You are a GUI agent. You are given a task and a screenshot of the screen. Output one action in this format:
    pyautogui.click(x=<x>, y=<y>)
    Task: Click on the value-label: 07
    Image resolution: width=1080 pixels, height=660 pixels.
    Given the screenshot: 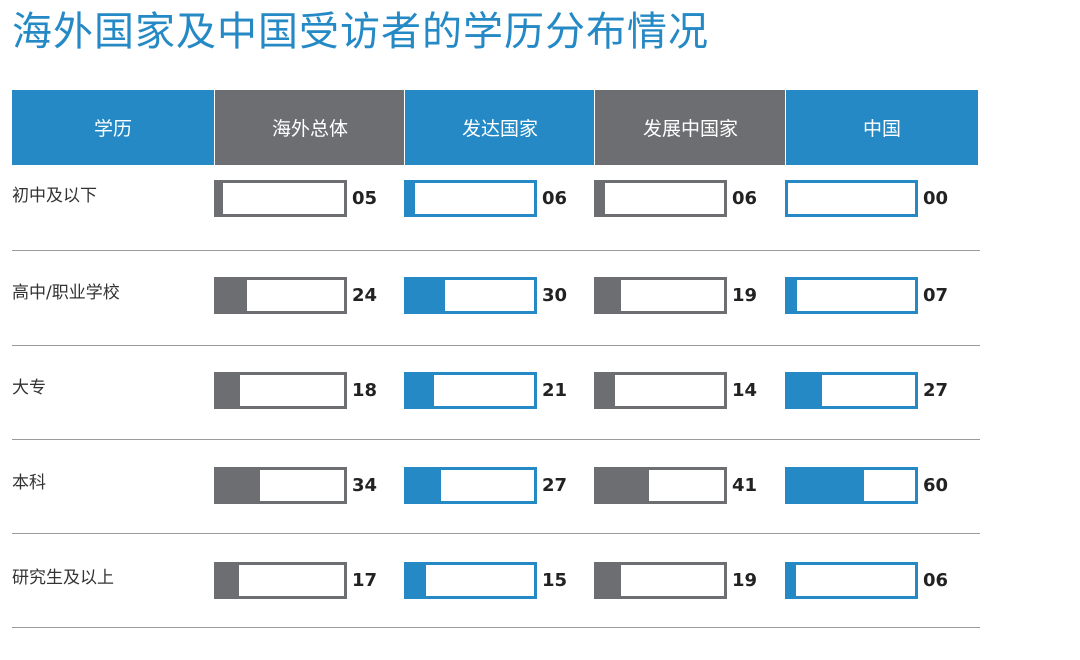 What is the action you would take?
    pyautogui.click(x=936, y=295)
    